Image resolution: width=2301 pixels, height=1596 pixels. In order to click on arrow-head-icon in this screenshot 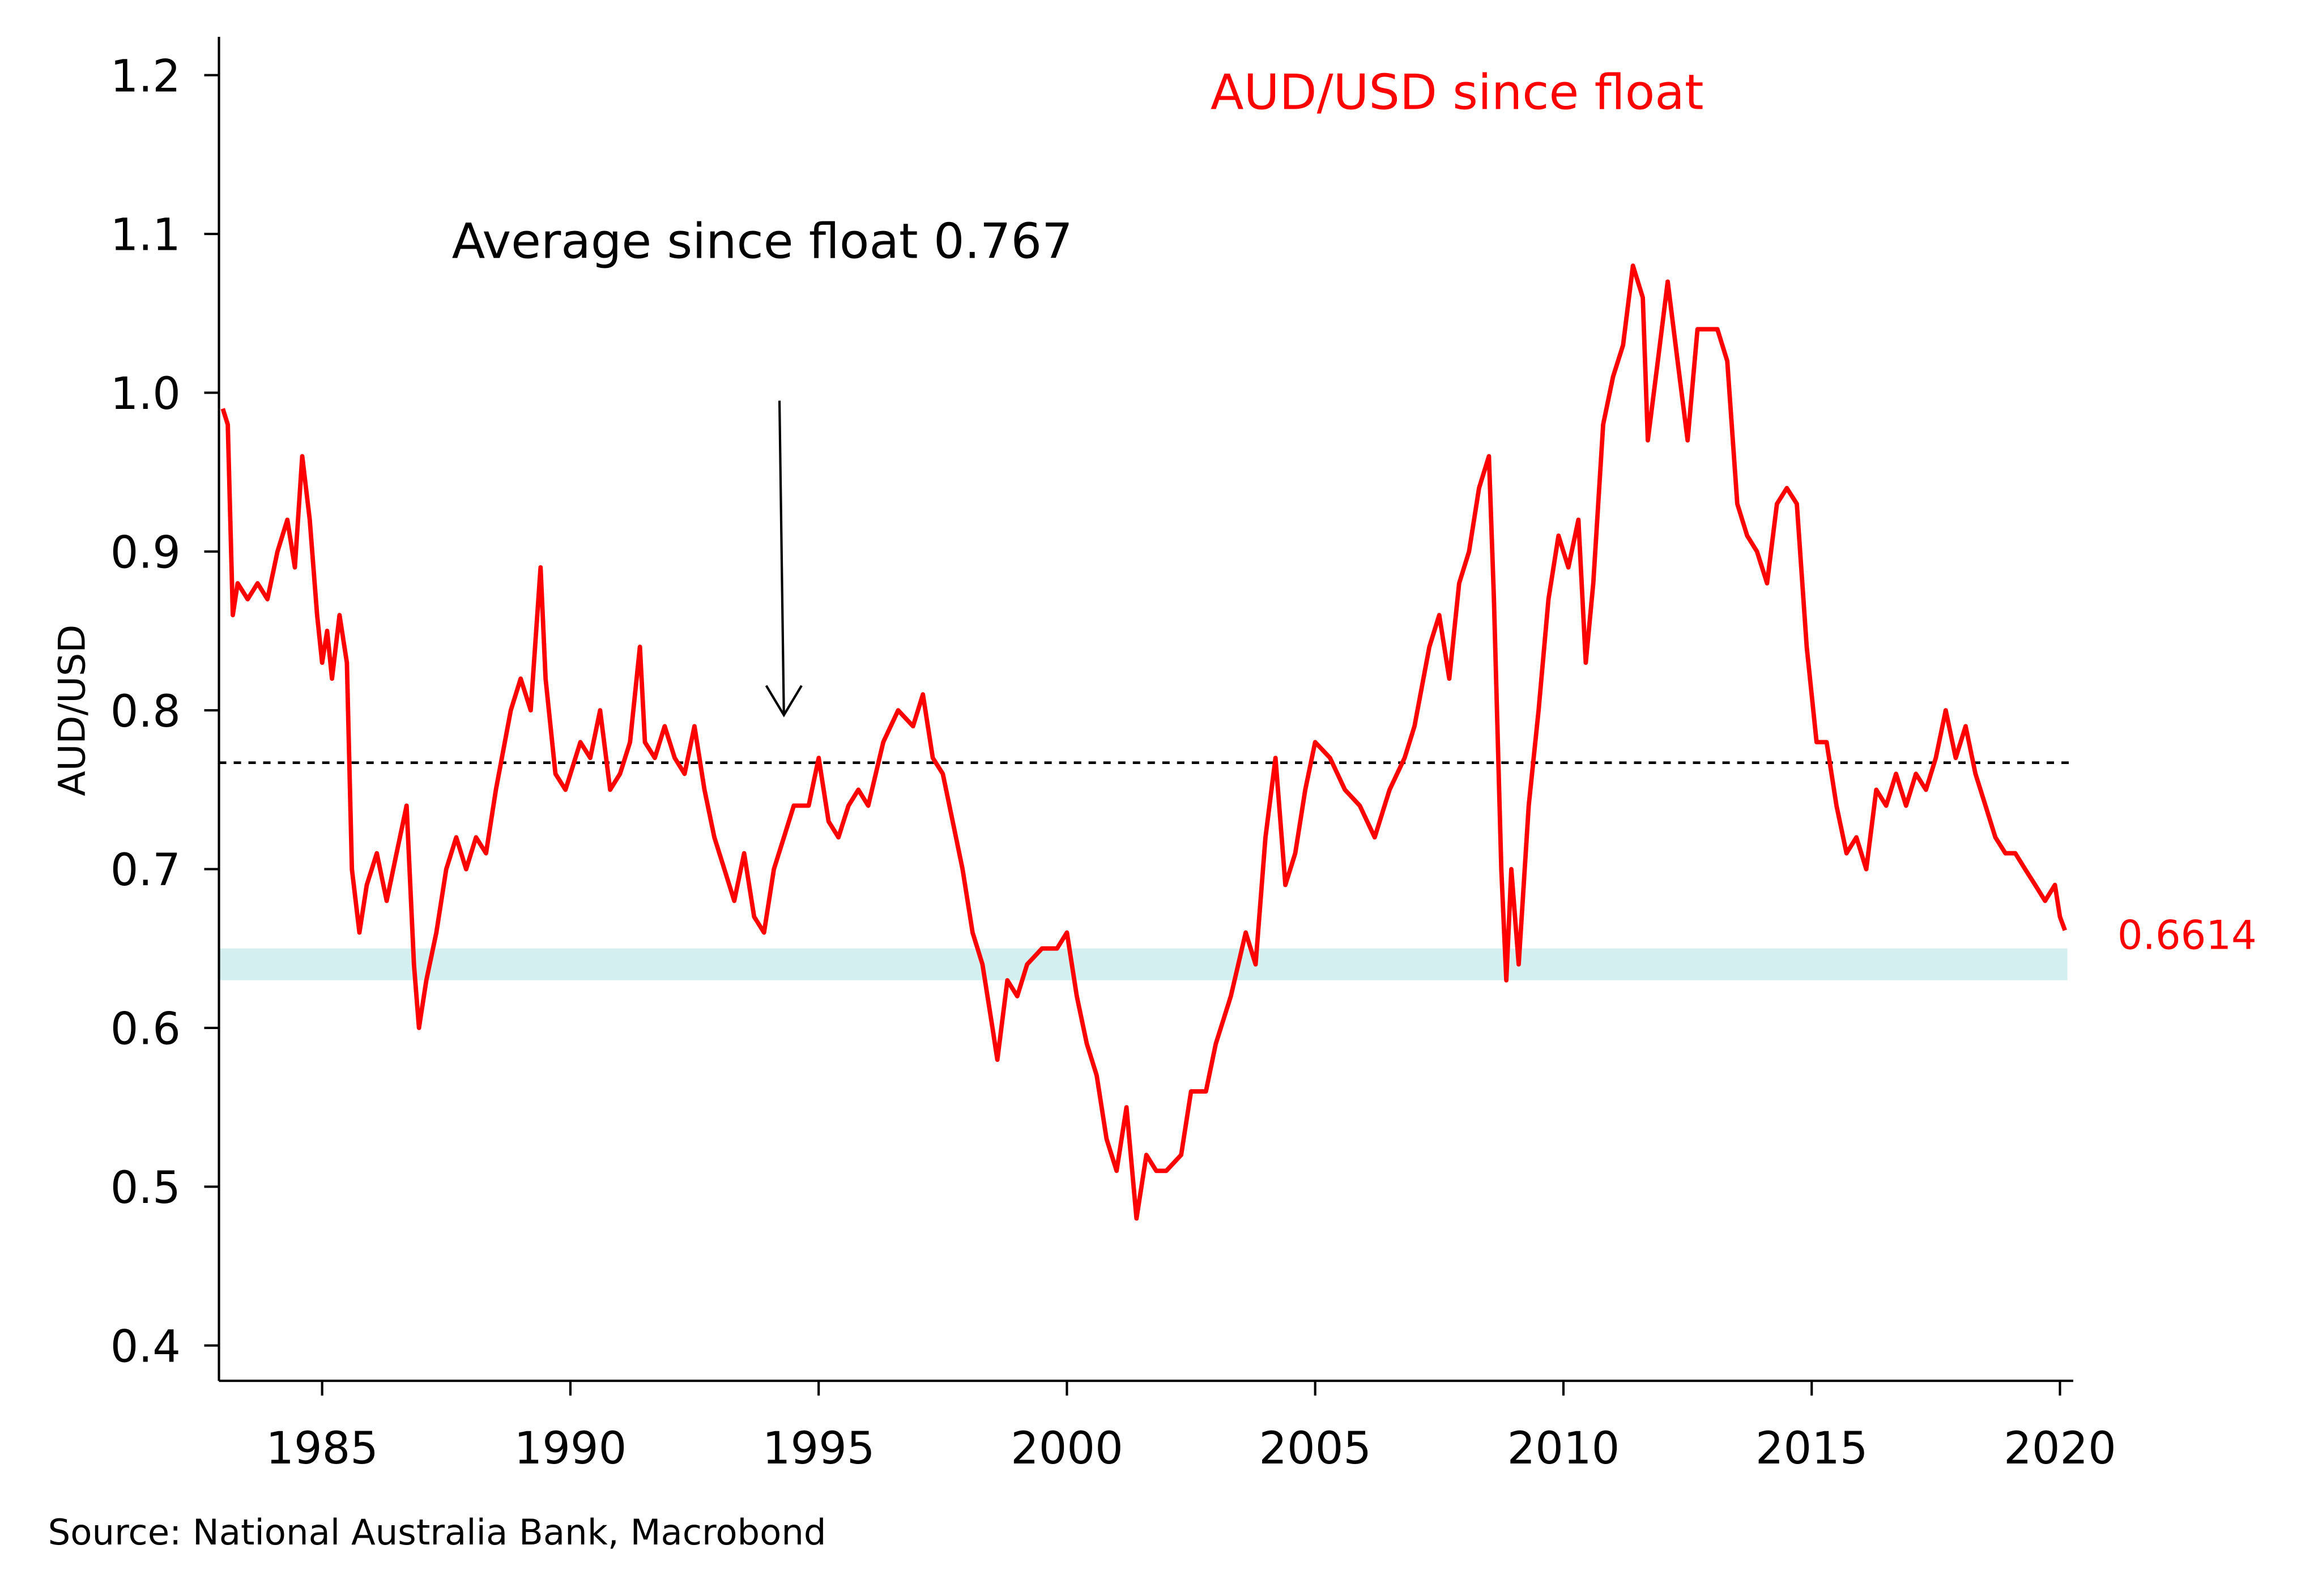, I will do `click(784, 702)`.